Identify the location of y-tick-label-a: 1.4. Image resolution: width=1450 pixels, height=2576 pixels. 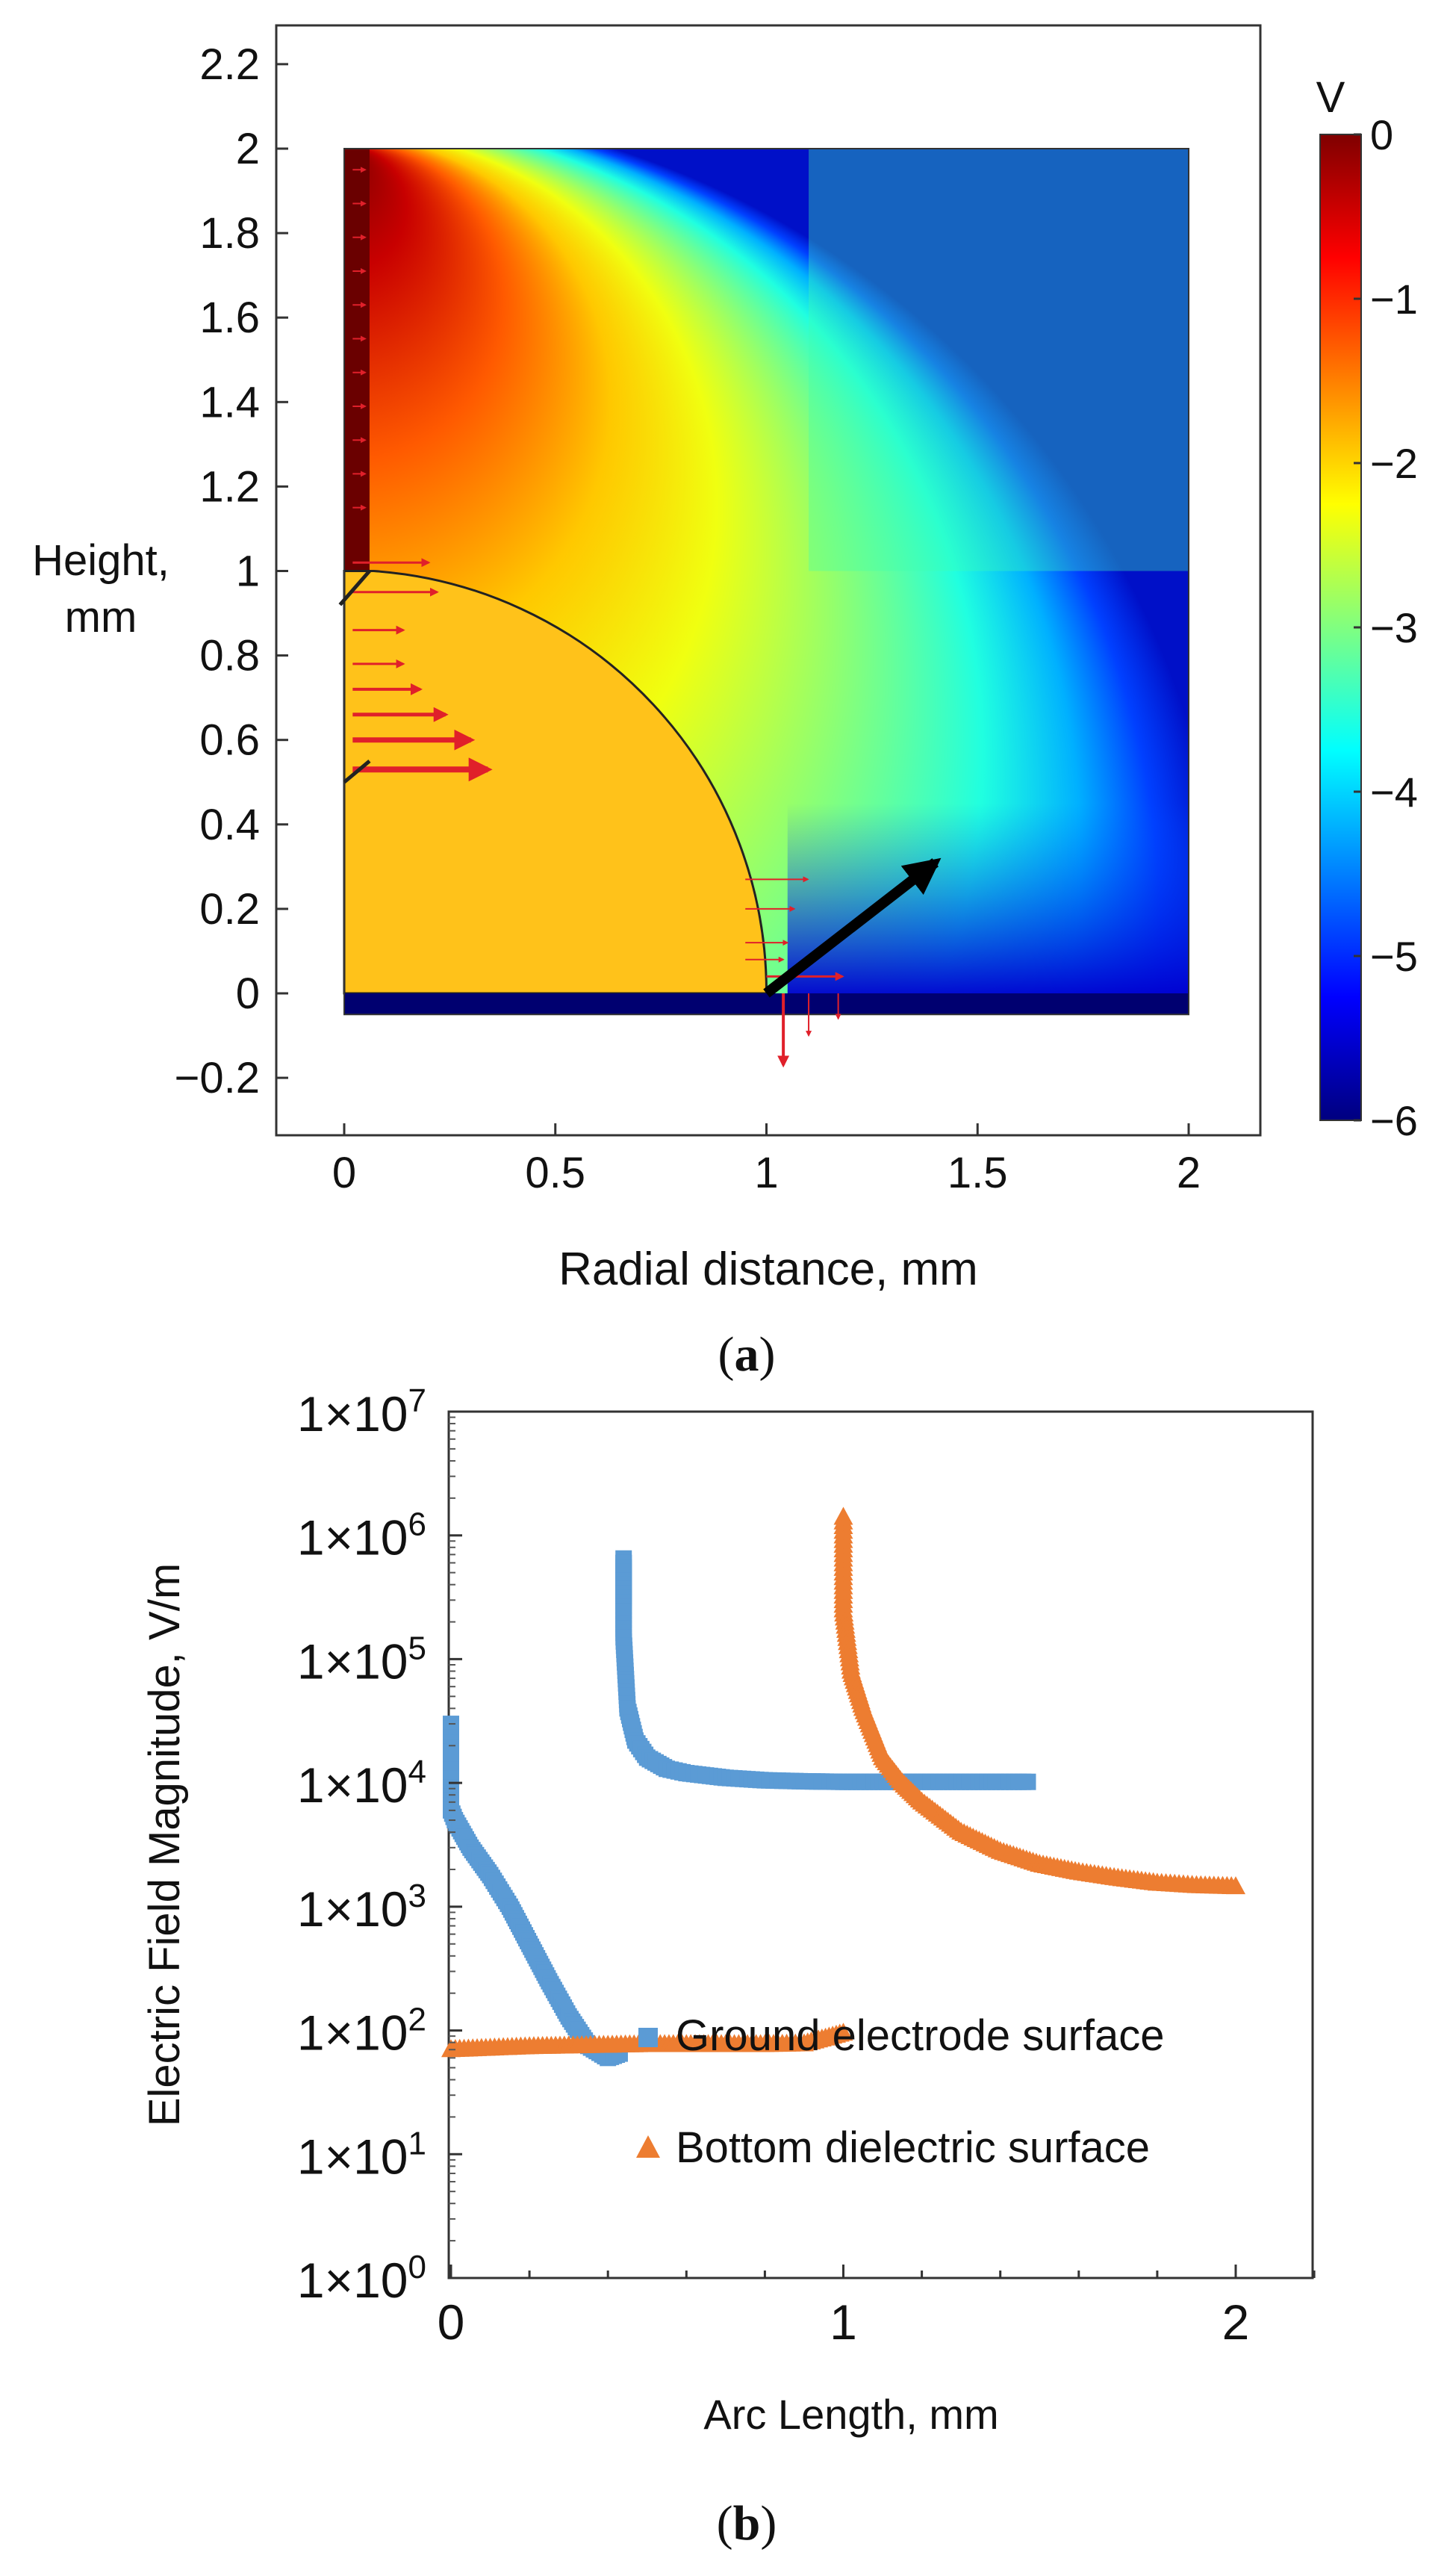
(229, 402).